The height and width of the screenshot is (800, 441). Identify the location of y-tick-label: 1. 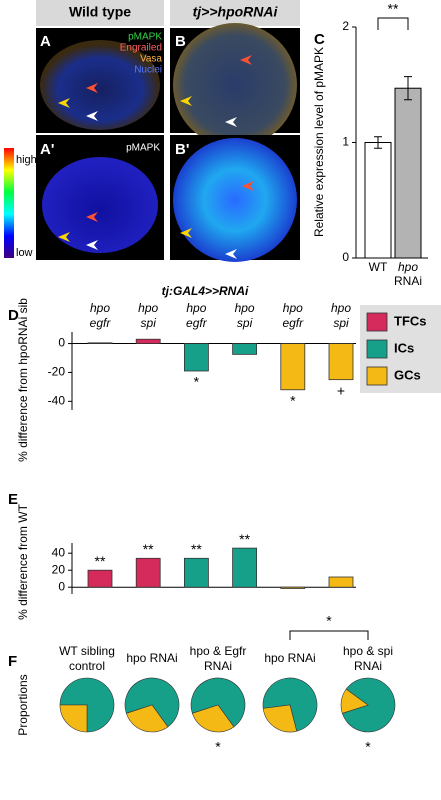
(345, 142).